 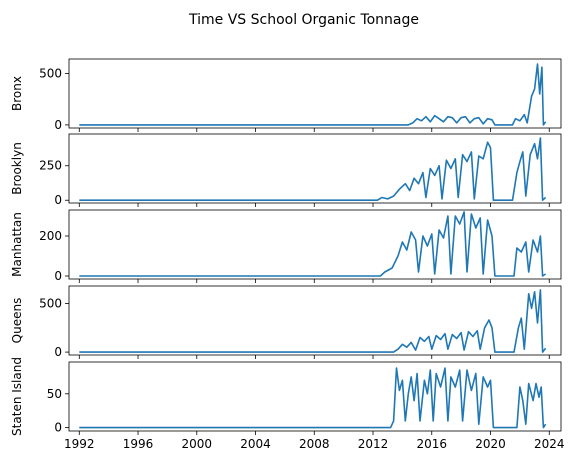 What do you see at coordinates (138, 444) in the screenshot?
I see `x-tick-label: 1996` at bounding box center [138, 444].